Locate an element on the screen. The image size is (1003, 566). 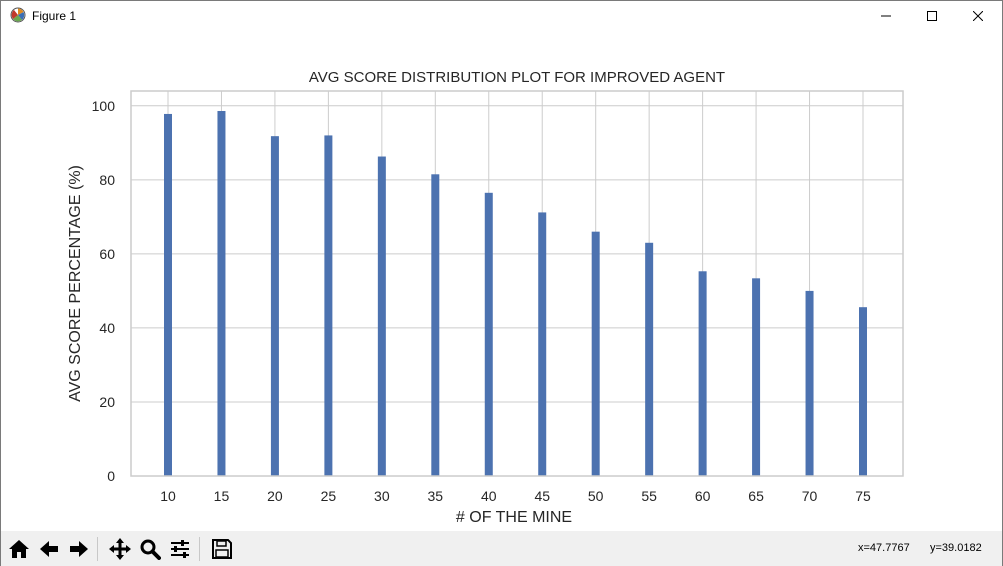
y-tick-label: 40 is located at coordinates (107, 328).